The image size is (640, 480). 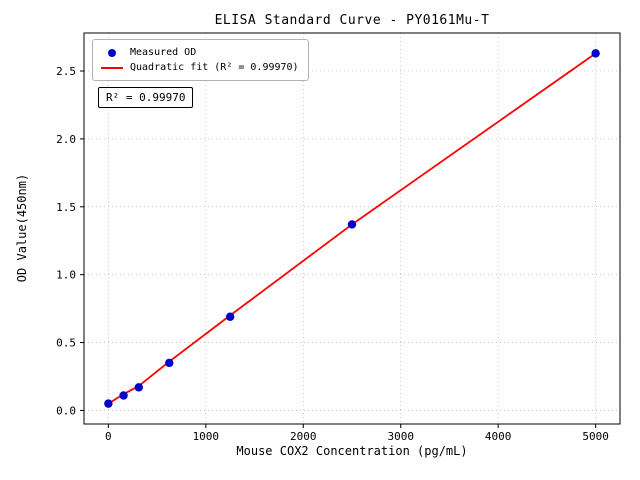 I want to click on y-axis-label: OD Value(450nm), so click(x=22, y=228).